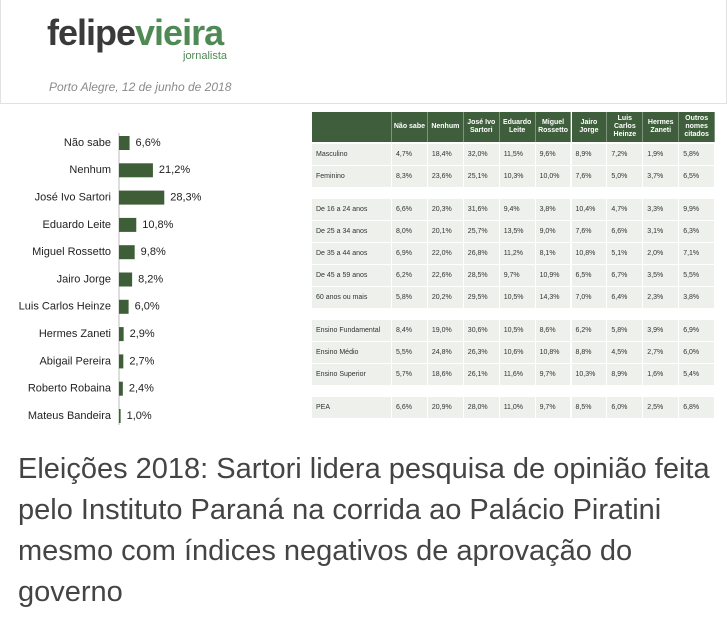 This screenshot has height=630, width=727. I want to click on category-label: Hermes Zaneti, so click(75, 334).